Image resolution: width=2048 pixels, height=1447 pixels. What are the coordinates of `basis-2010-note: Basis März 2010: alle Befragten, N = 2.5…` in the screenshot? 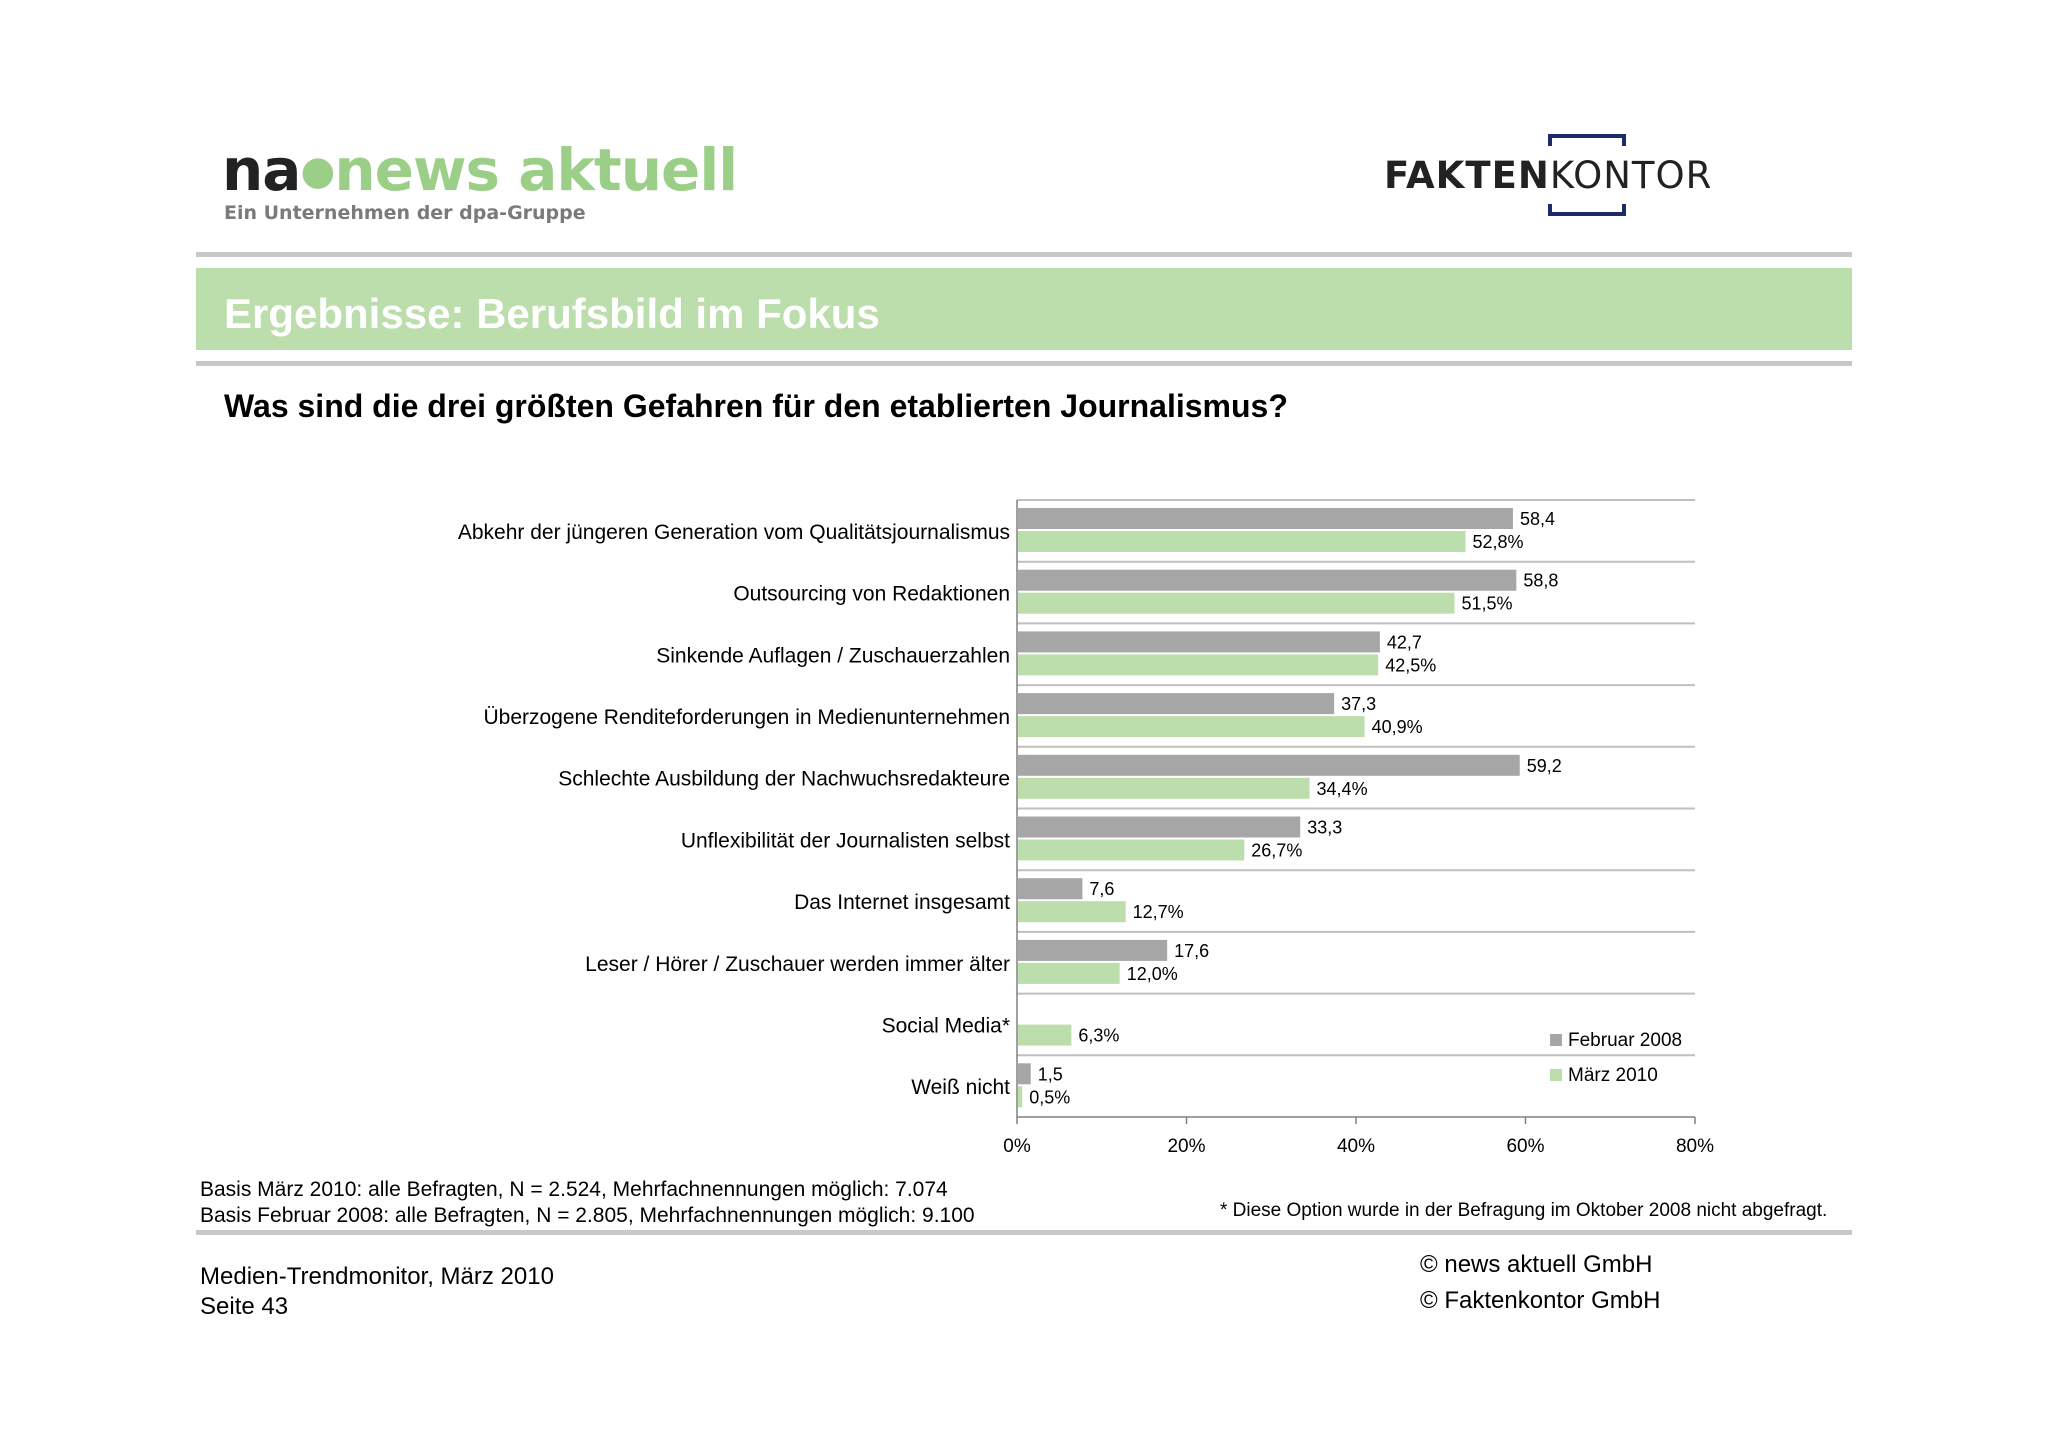 It's located at (574, 1189).